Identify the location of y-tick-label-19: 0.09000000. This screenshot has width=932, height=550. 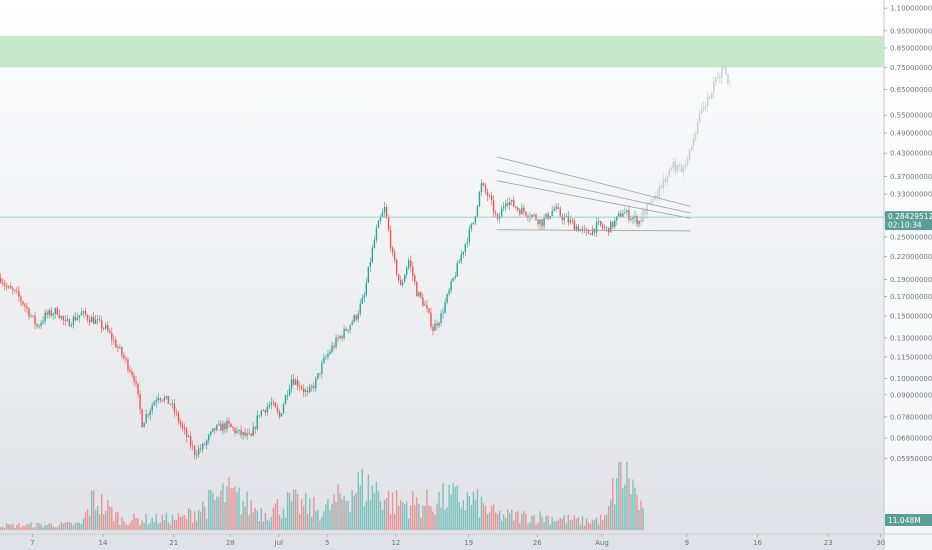
(911, 395).